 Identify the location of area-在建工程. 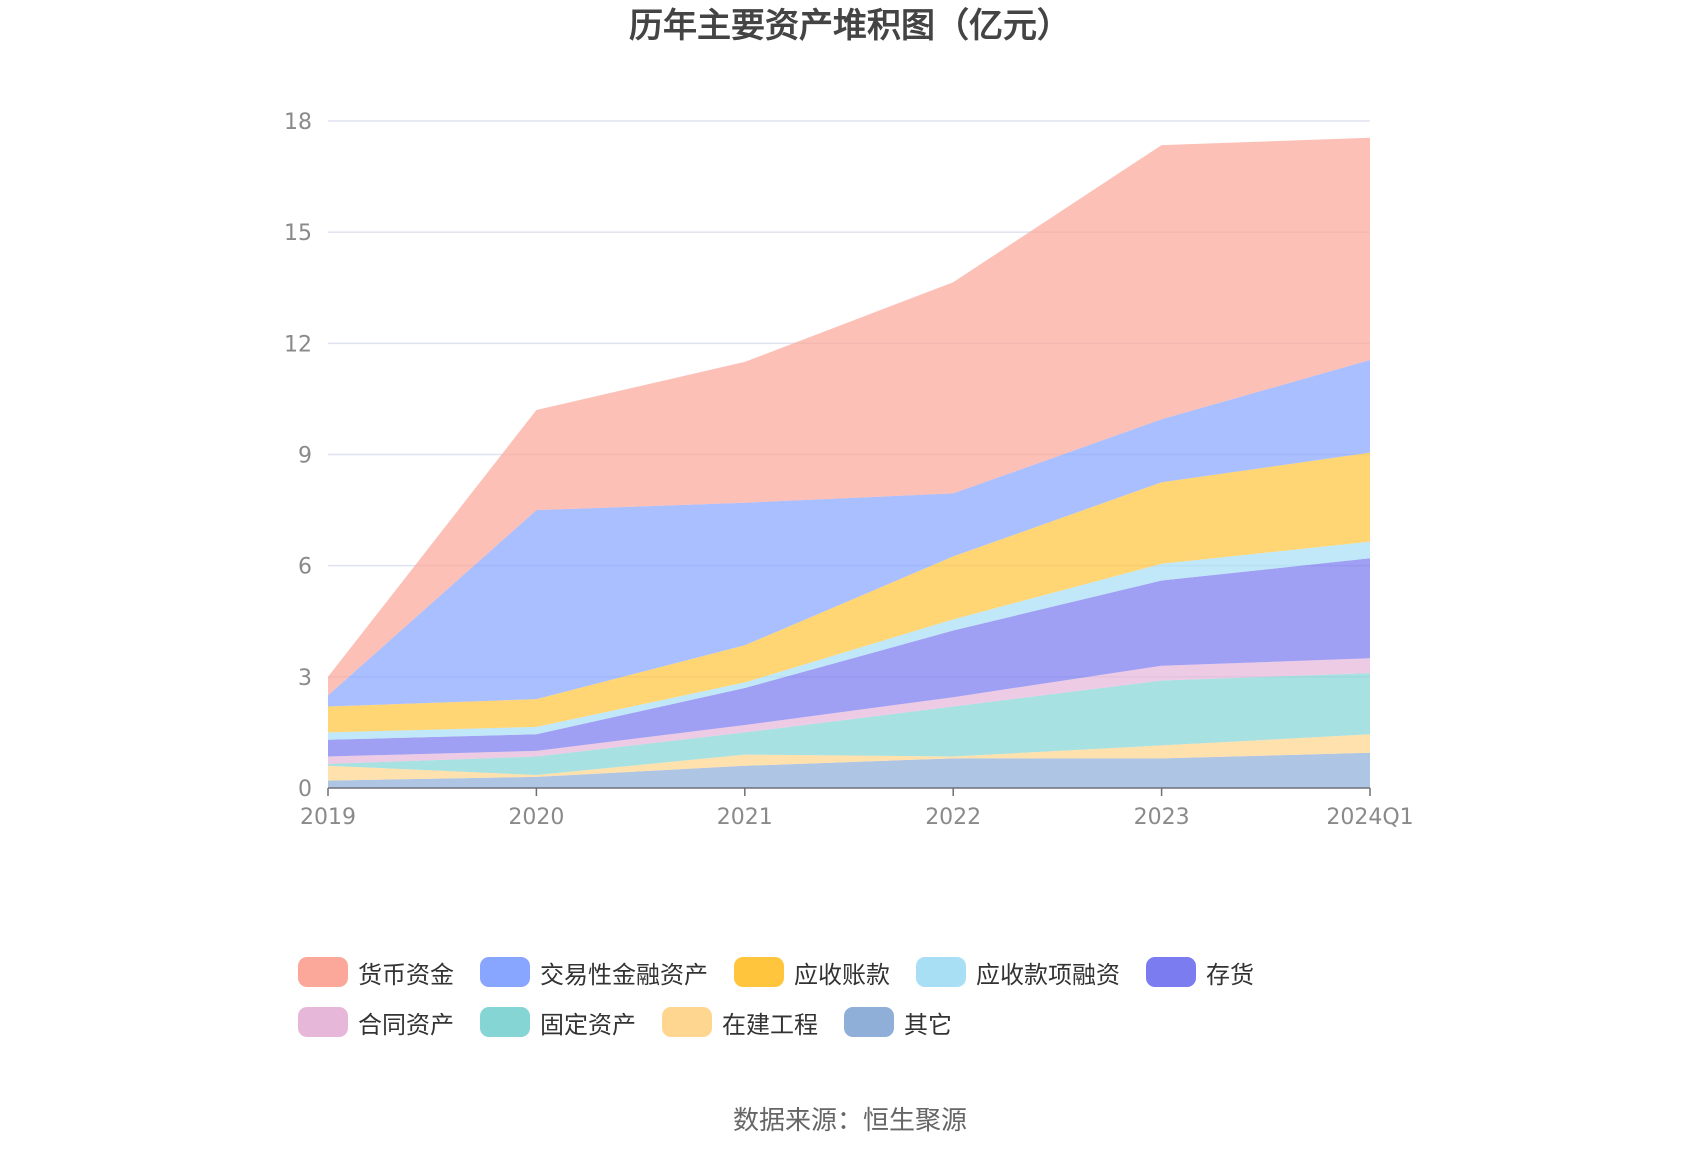
(849, 757).